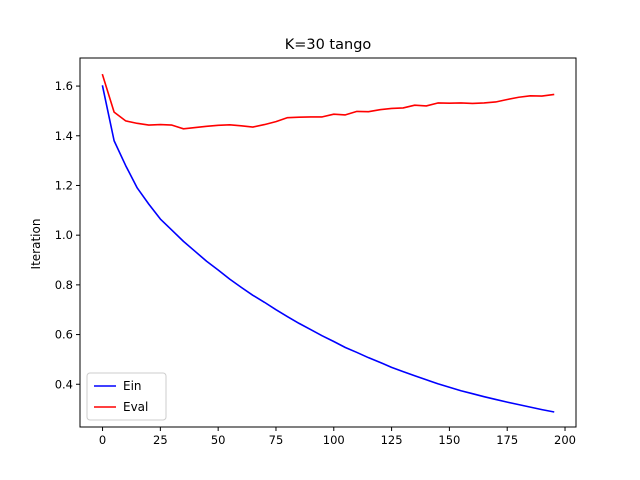 The width and height of the screenshot is (640, 480). What do you see at coordinates (449, 440) in the screenshot?
I see `x-tick-label: 150` at bounding box center [449, 440].